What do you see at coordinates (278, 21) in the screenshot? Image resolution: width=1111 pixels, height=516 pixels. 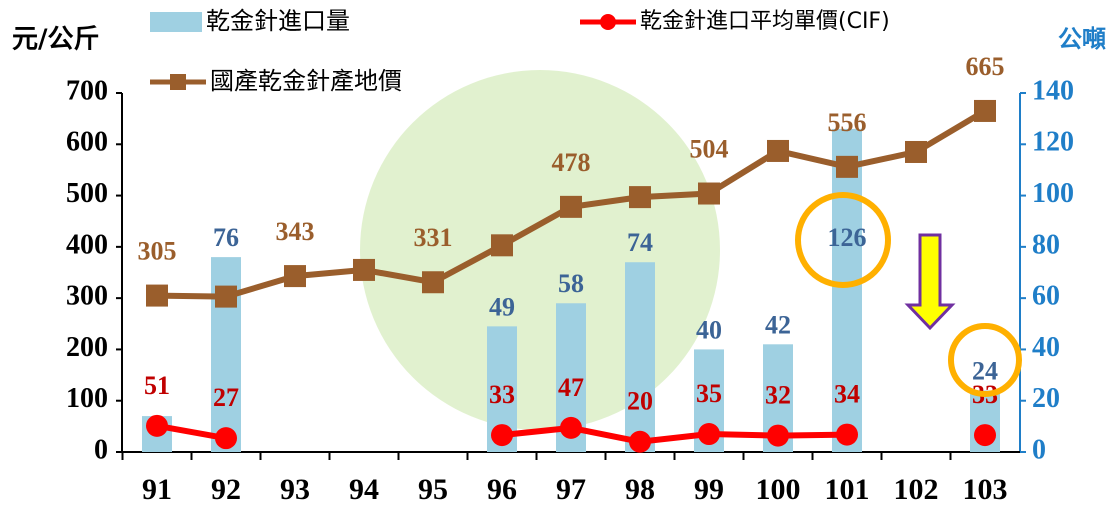 I see `legend-label: 乾金針進口量` at bounding box center [278, 21].